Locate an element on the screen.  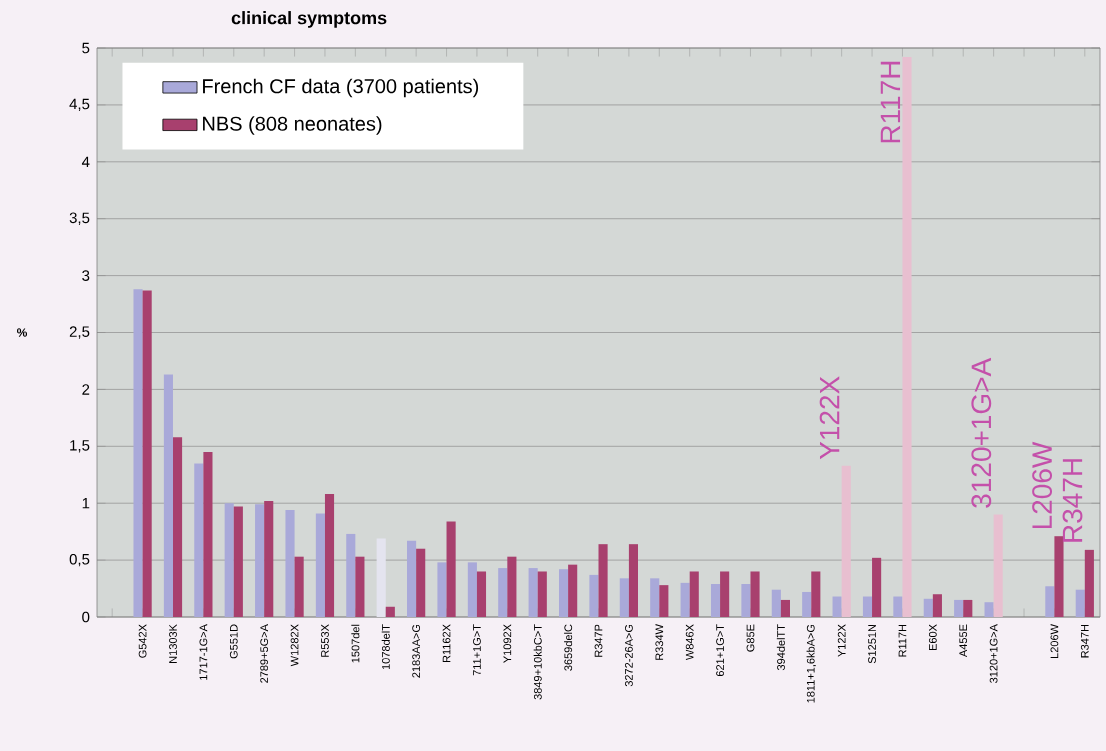
y-tick-label: 2 is located at coordinates (86, 389).